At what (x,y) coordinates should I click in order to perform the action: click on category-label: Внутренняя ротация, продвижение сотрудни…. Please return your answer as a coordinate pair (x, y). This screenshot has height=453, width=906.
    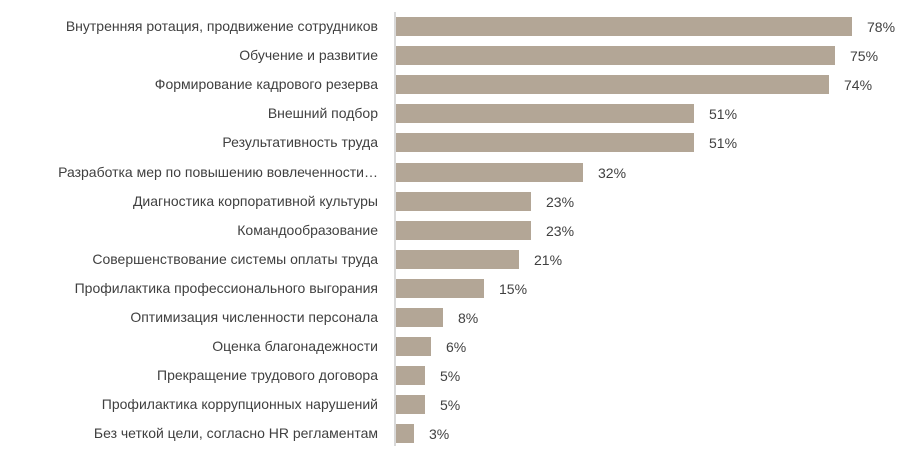
    Looking at the image, I should click on (221, 26).